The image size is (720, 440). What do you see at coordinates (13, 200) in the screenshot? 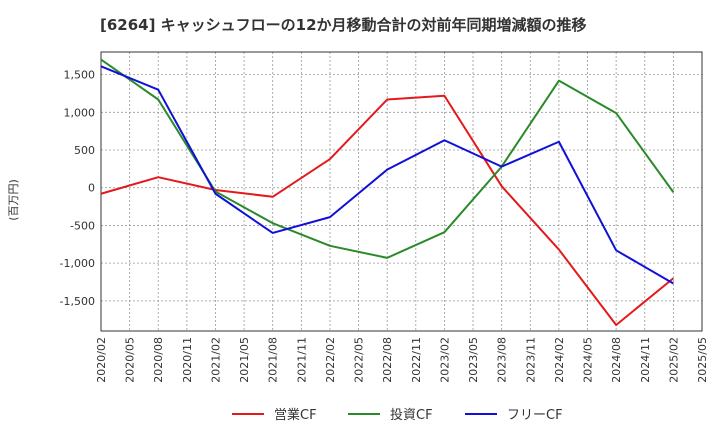
I see `y-axis-label: (百万円)` at bounding box center [13, 200].